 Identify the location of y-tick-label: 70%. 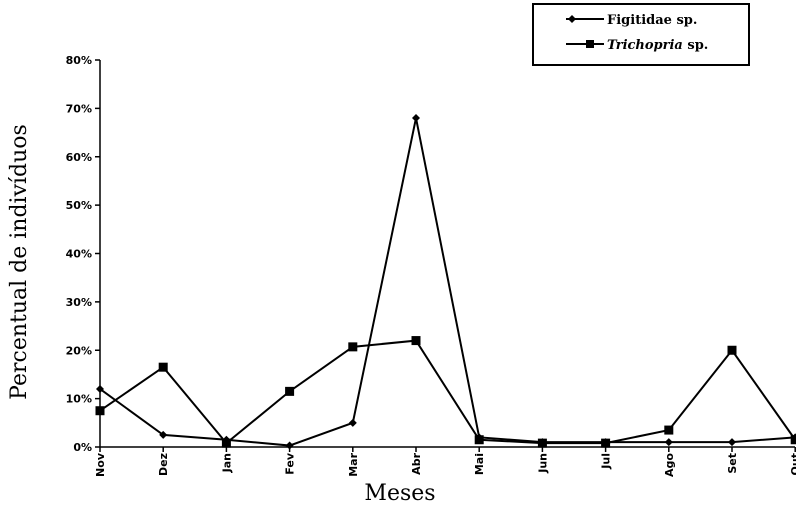
(79, 108).